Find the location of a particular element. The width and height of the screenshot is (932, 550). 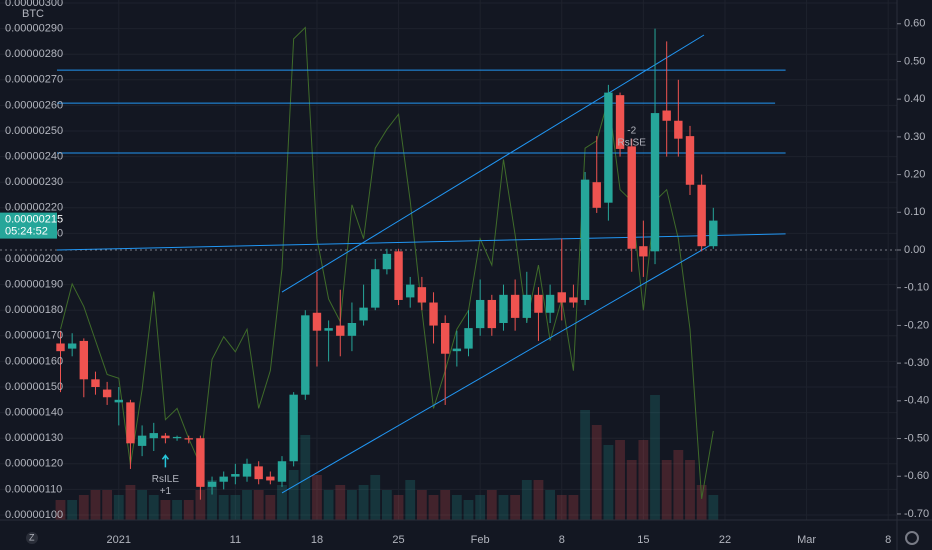

y-tick-label: 0.00000260 is located at coordinates (34, 105).